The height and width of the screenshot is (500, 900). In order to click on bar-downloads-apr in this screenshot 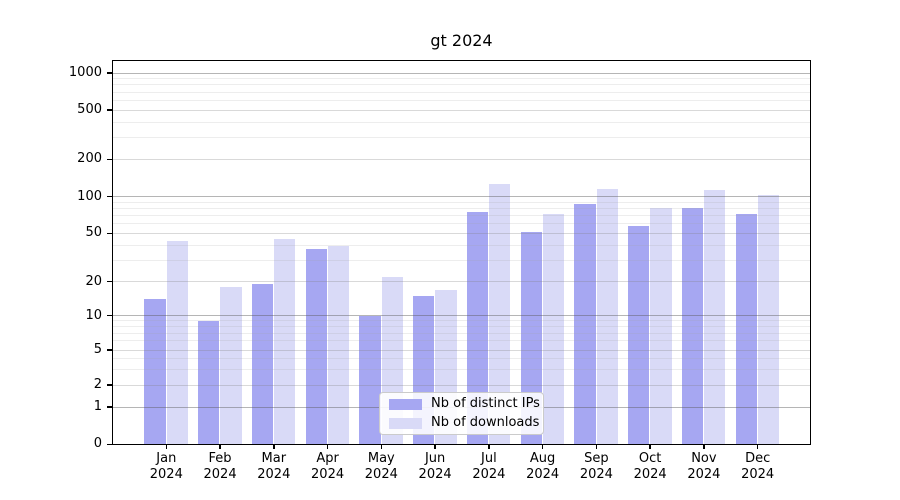, I will do `click(338, 345)`.